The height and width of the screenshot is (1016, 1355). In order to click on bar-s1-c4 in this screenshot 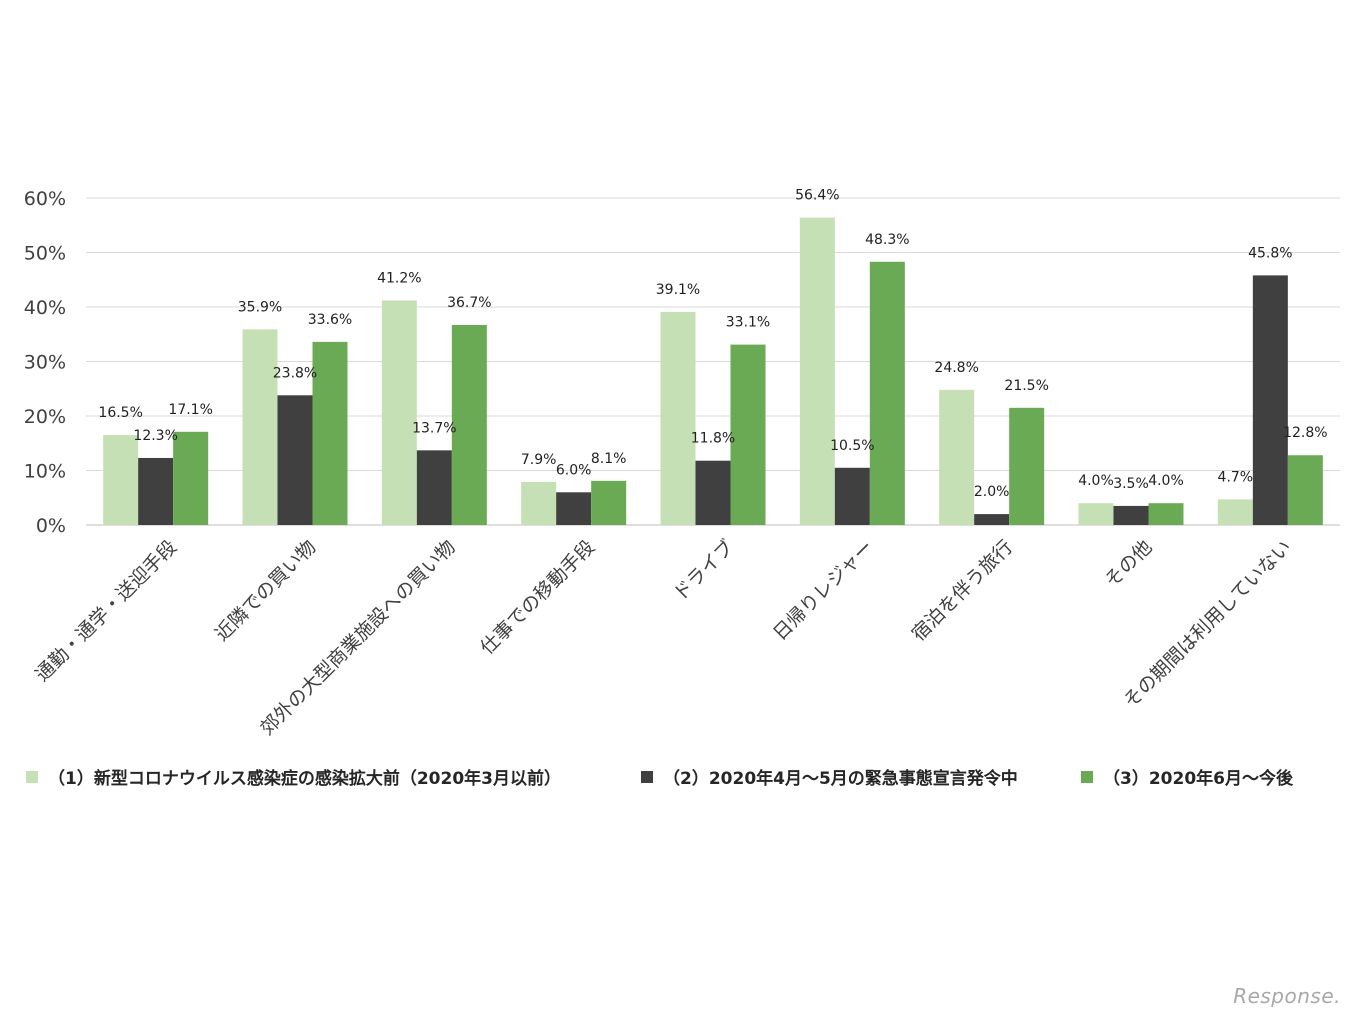, I will do `click(539, 503)`.